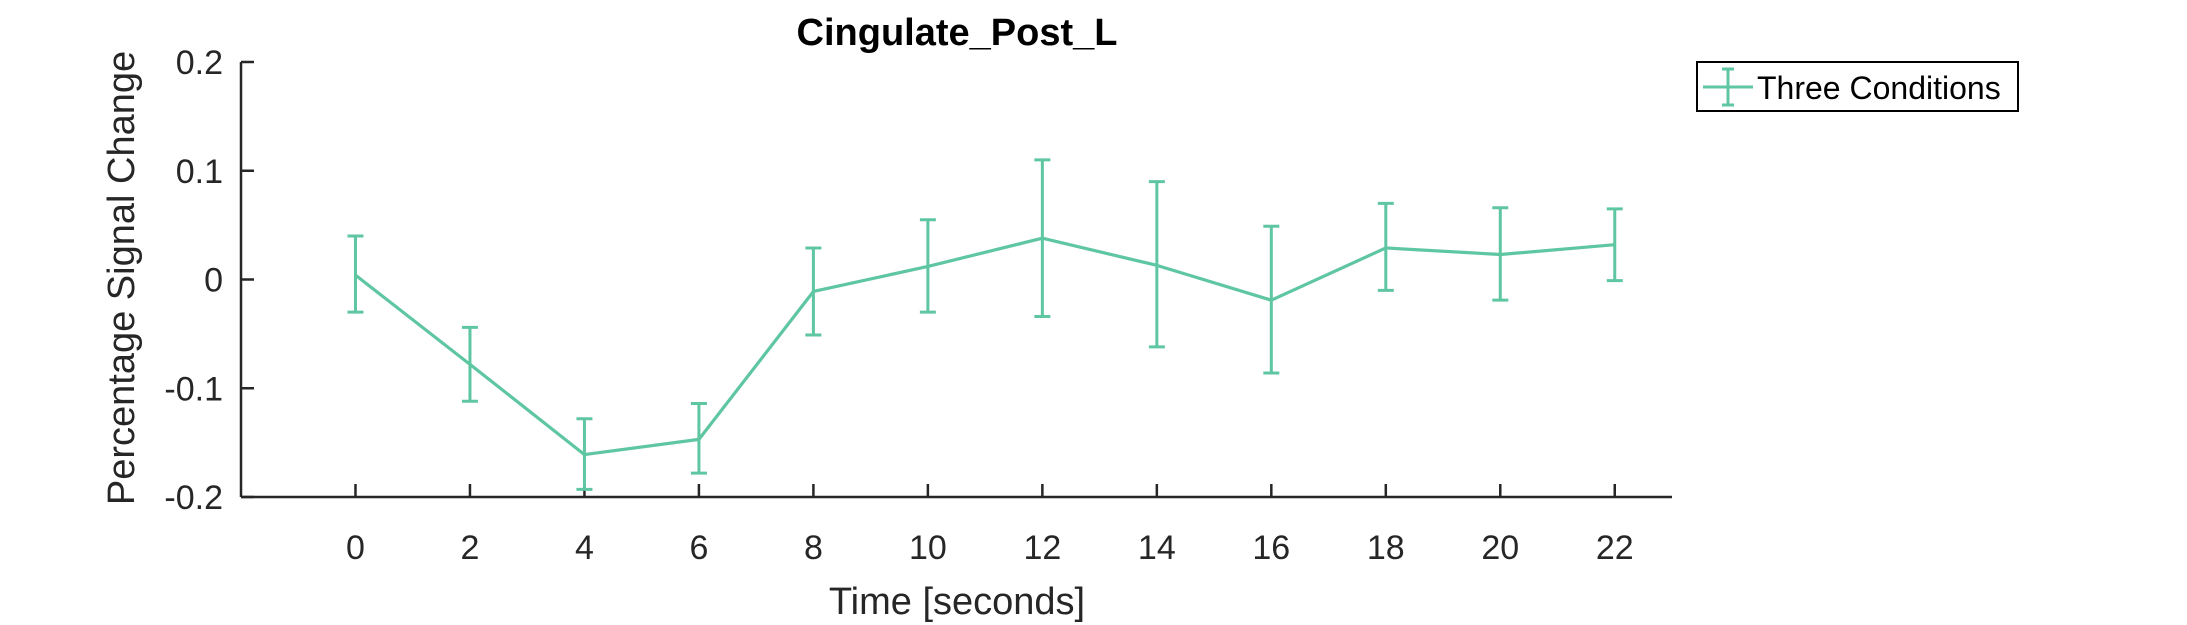 This screenshot has height=625, width=2187. I want to click on x-tick-label: 10, so click(928, 548).